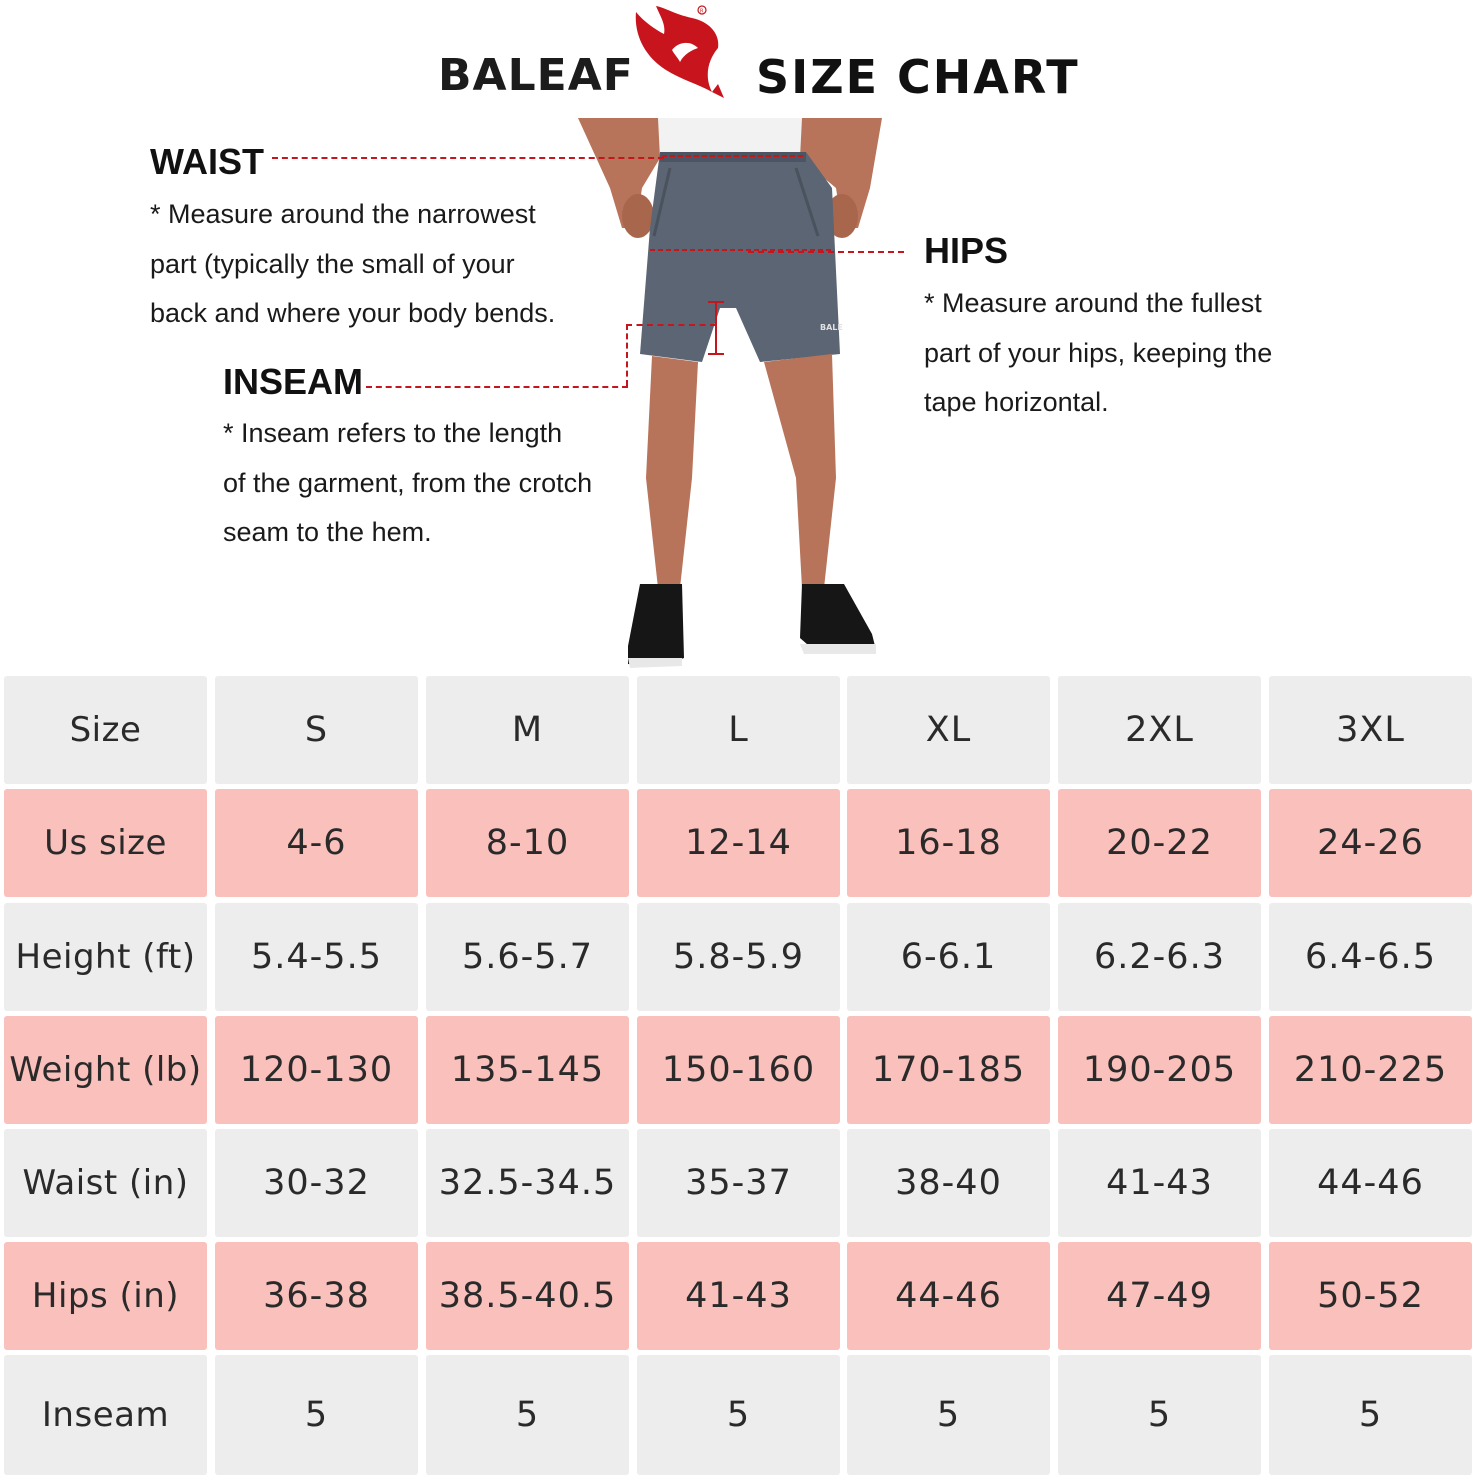  Describe the element at coordinates (527, 957) in the screenshot. I see `table-cell: 5.6-5.7` at that location.